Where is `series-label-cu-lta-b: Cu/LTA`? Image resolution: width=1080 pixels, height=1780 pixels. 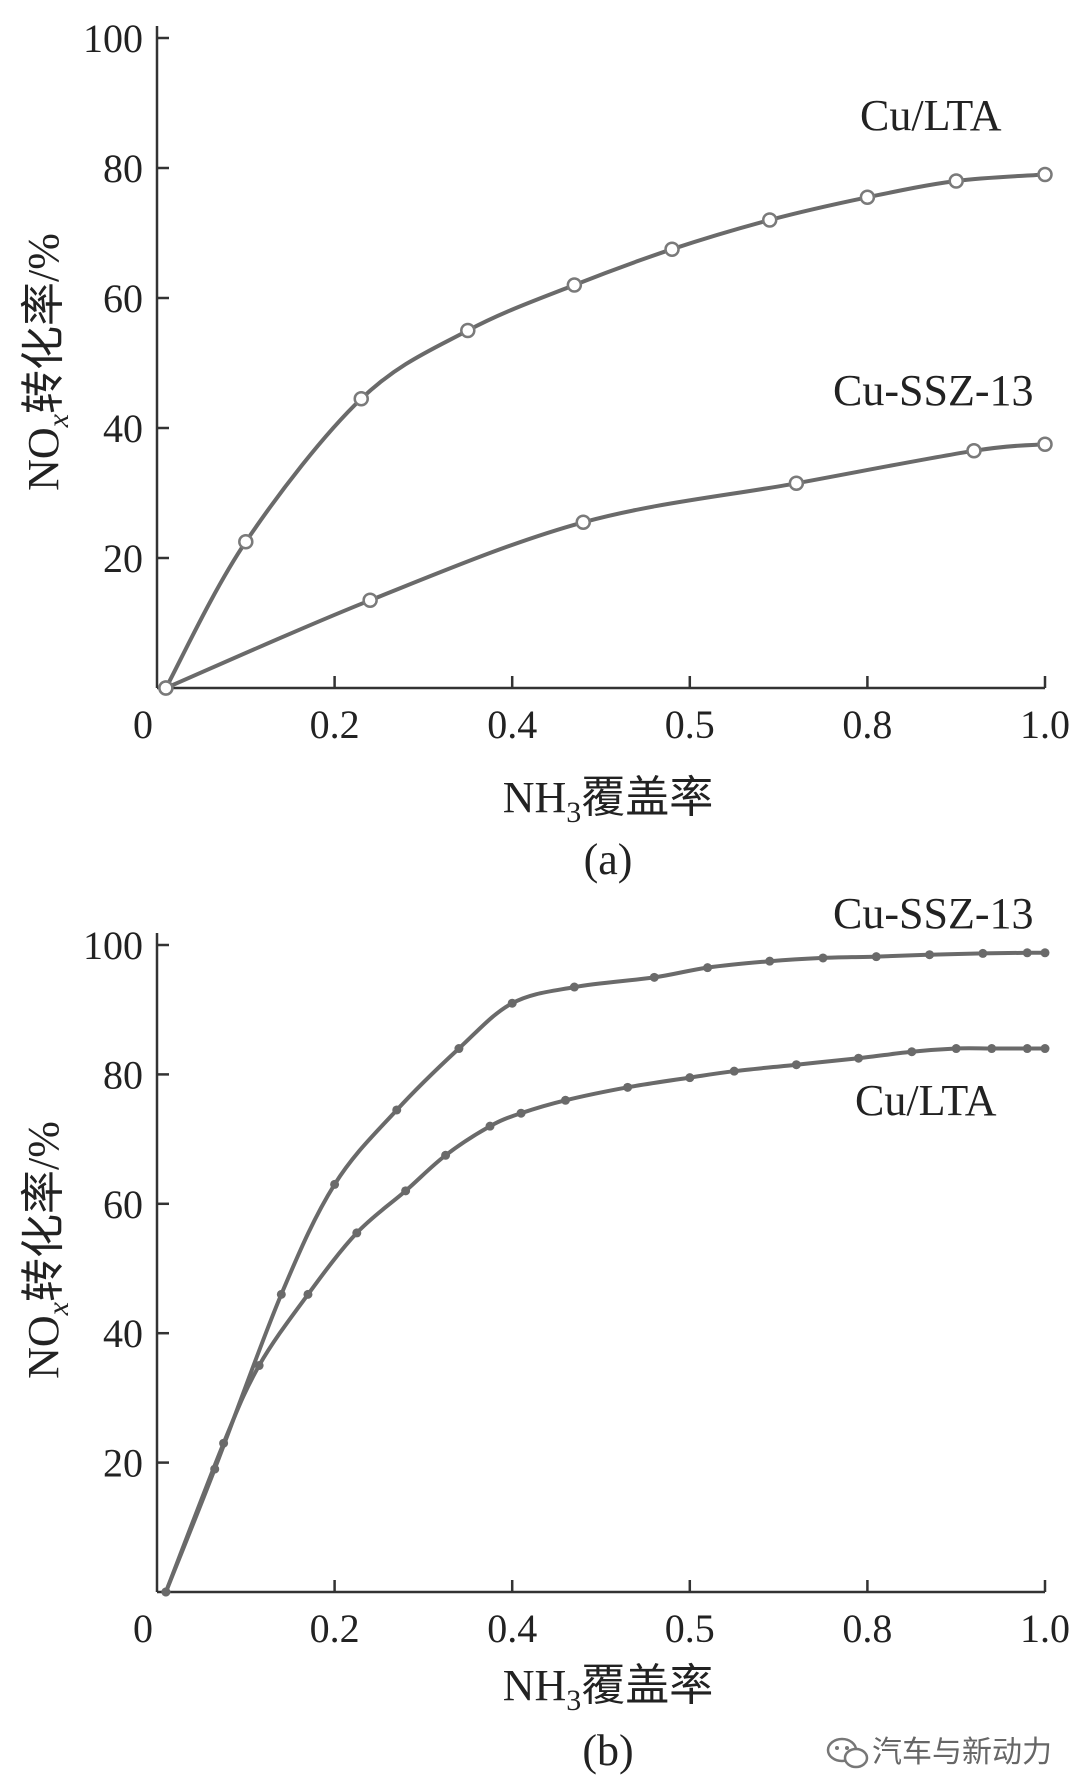
series-label-cu-lta-b: Cu/LTA is located at coordinates (926, 1100).